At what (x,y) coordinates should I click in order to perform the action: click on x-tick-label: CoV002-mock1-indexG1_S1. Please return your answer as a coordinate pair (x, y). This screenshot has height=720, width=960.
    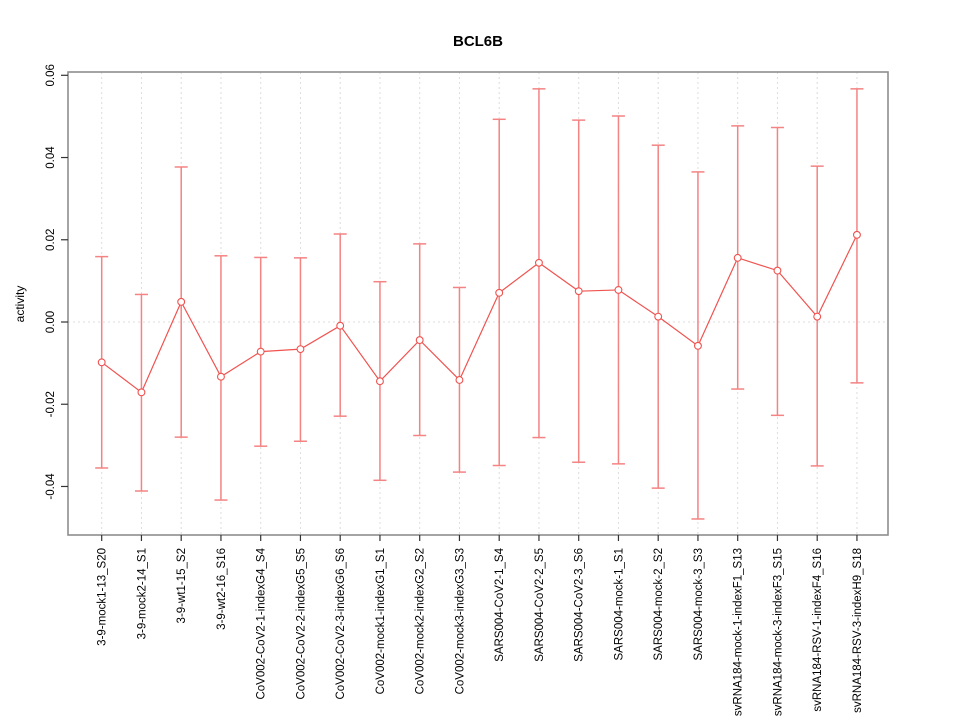
    Looking at the image, I should click on (381, 621).